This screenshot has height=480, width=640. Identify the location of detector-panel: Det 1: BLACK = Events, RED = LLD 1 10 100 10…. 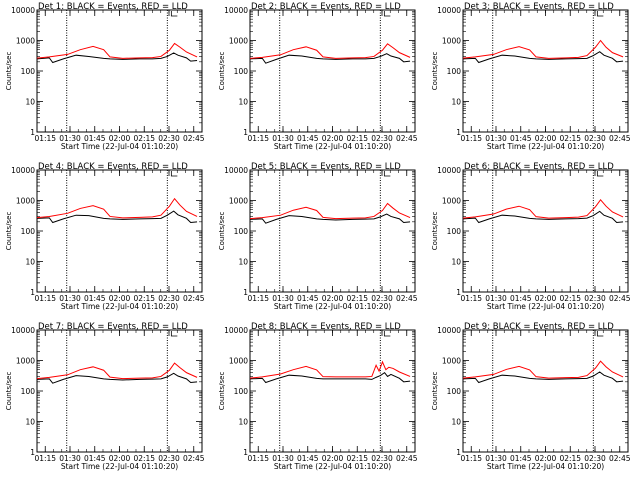
(105, 76).